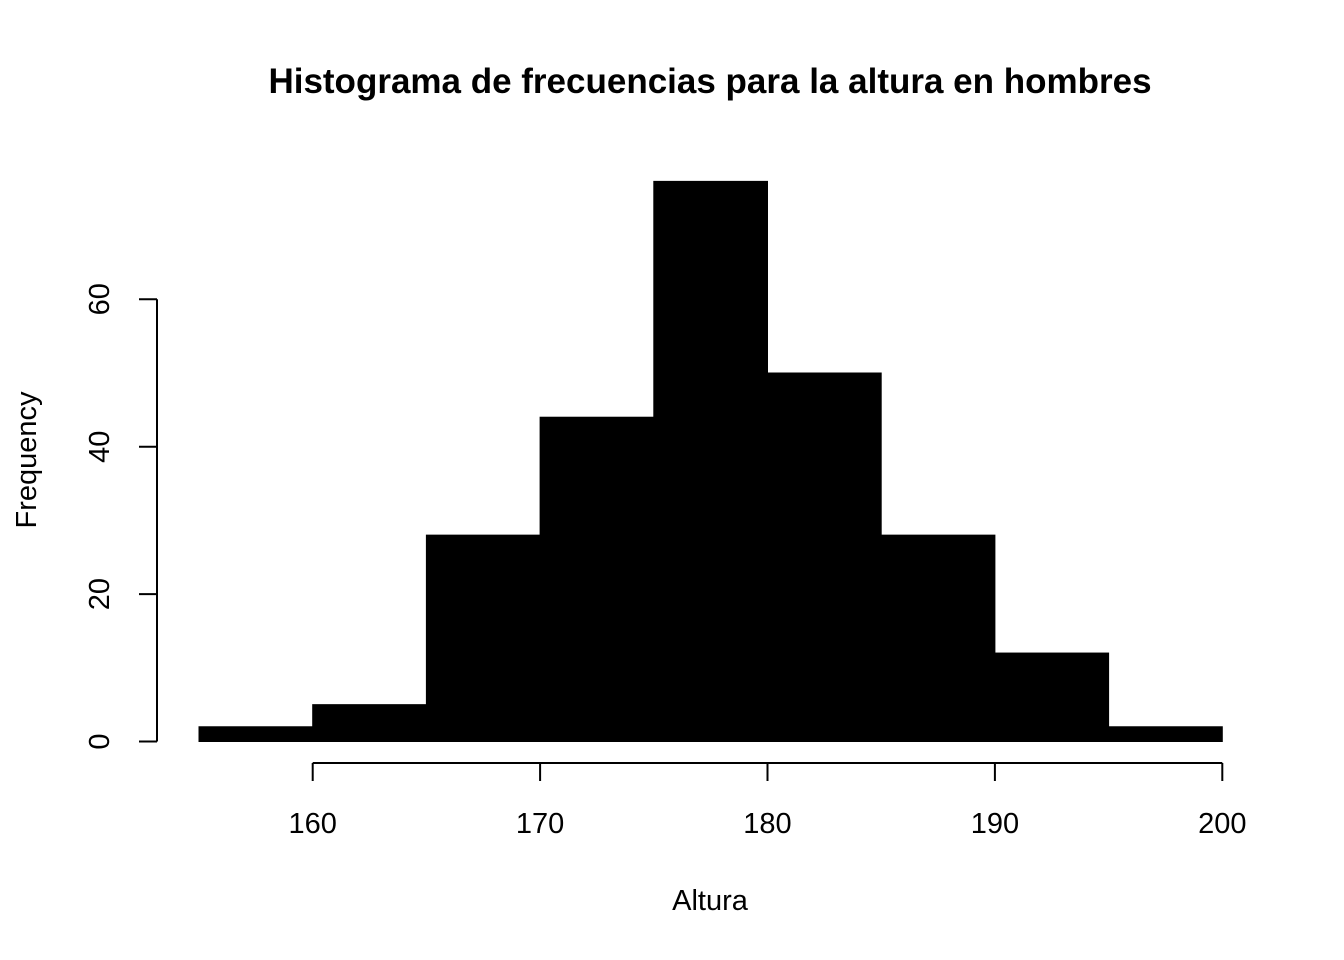 This screenshot has width=1344, height=960. Describe the element at coordinates (121, 516) in the screenshot. I see `y-axis: 0 20 40 60` at that location.